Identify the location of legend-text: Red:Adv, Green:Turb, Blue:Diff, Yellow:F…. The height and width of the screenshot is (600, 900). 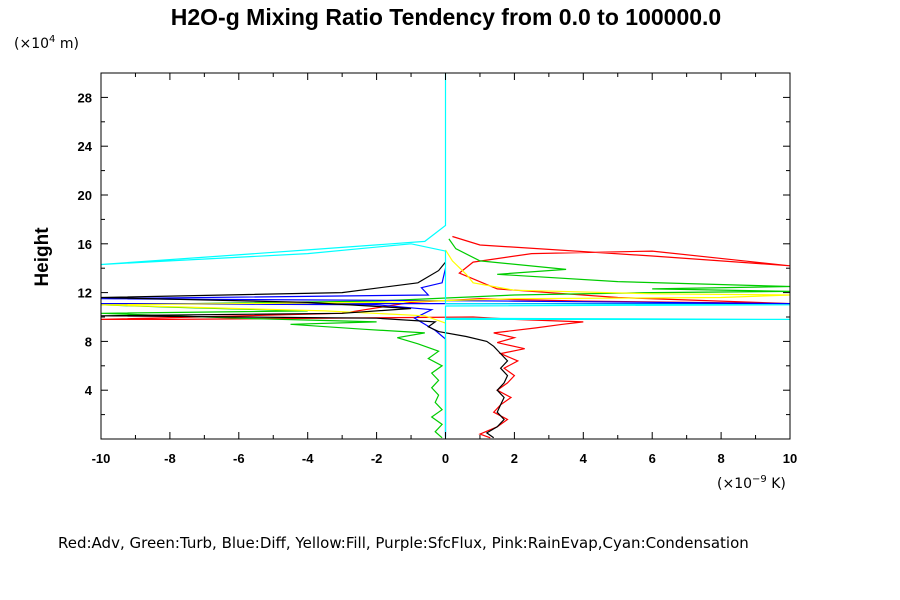
(403, 543).